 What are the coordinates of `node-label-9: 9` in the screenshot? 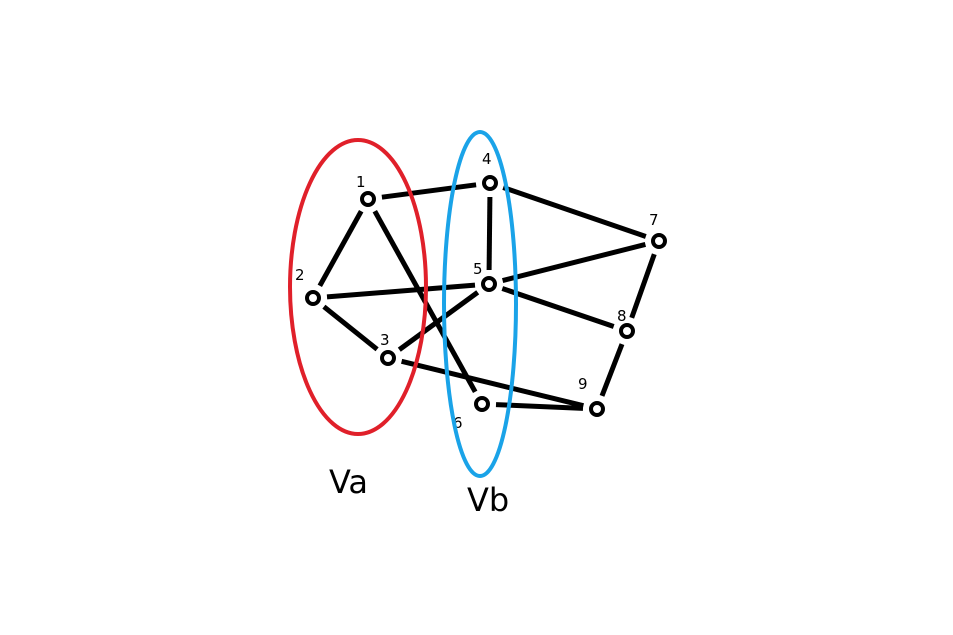 It's located at (583, 384).